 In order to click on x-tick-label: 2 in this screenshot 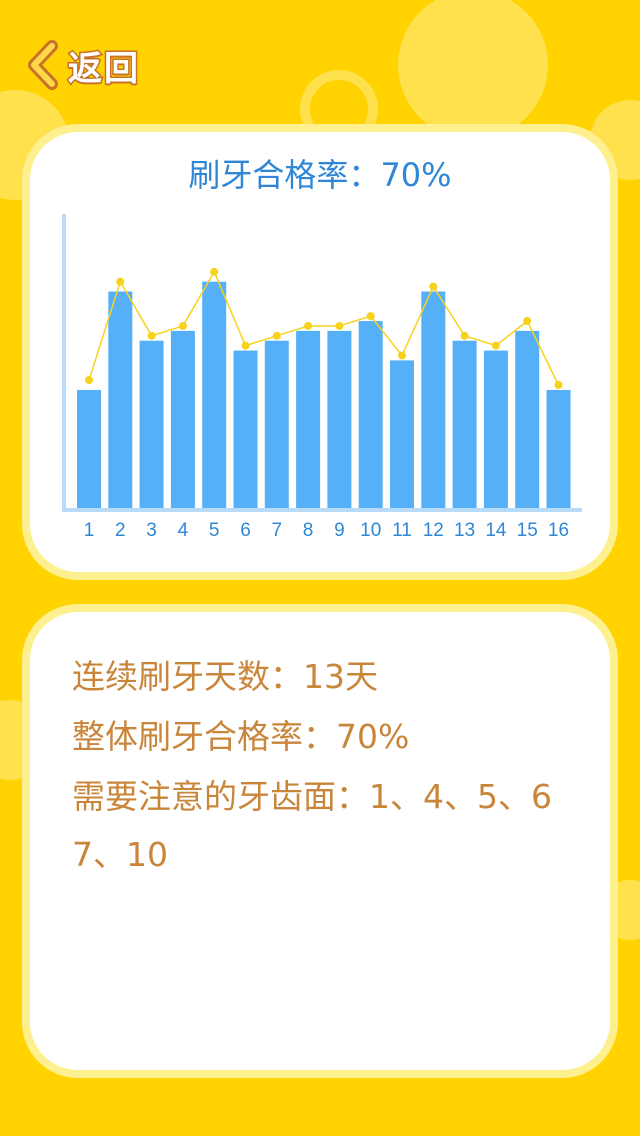, I will do `click(120, 530)`.